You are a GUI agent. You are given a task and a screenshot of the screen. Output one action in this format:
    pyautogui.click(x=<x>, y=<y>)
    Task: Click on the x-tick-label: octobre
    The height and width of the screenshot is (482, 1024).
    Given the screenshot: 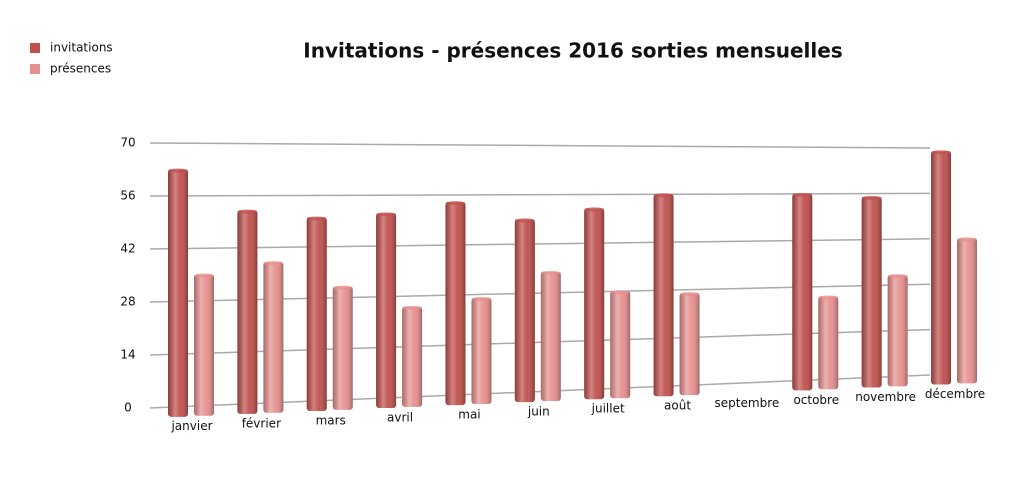 What is the action you would take?
    pyautogui.click(x=816, y=400)
    